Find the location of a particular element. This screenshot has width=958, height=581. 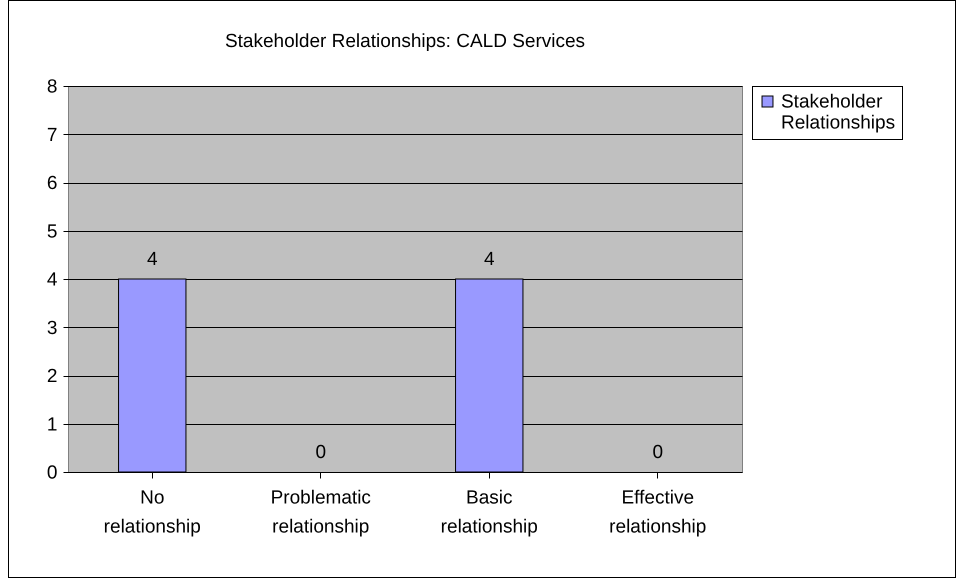

chart-title: Stakeholder Relationships: CALD Services is located at coordinates (405, 41).